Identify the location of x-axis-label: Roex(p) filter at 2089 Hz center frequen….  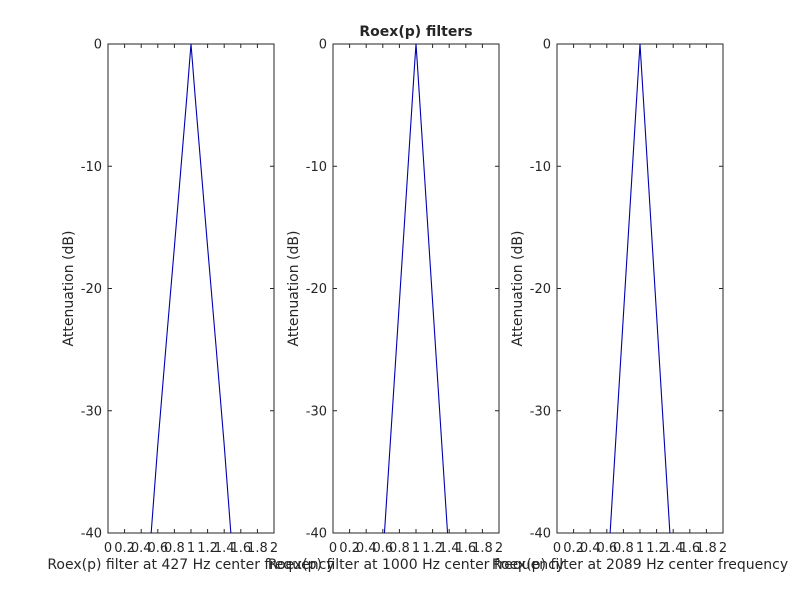
(640, 565).